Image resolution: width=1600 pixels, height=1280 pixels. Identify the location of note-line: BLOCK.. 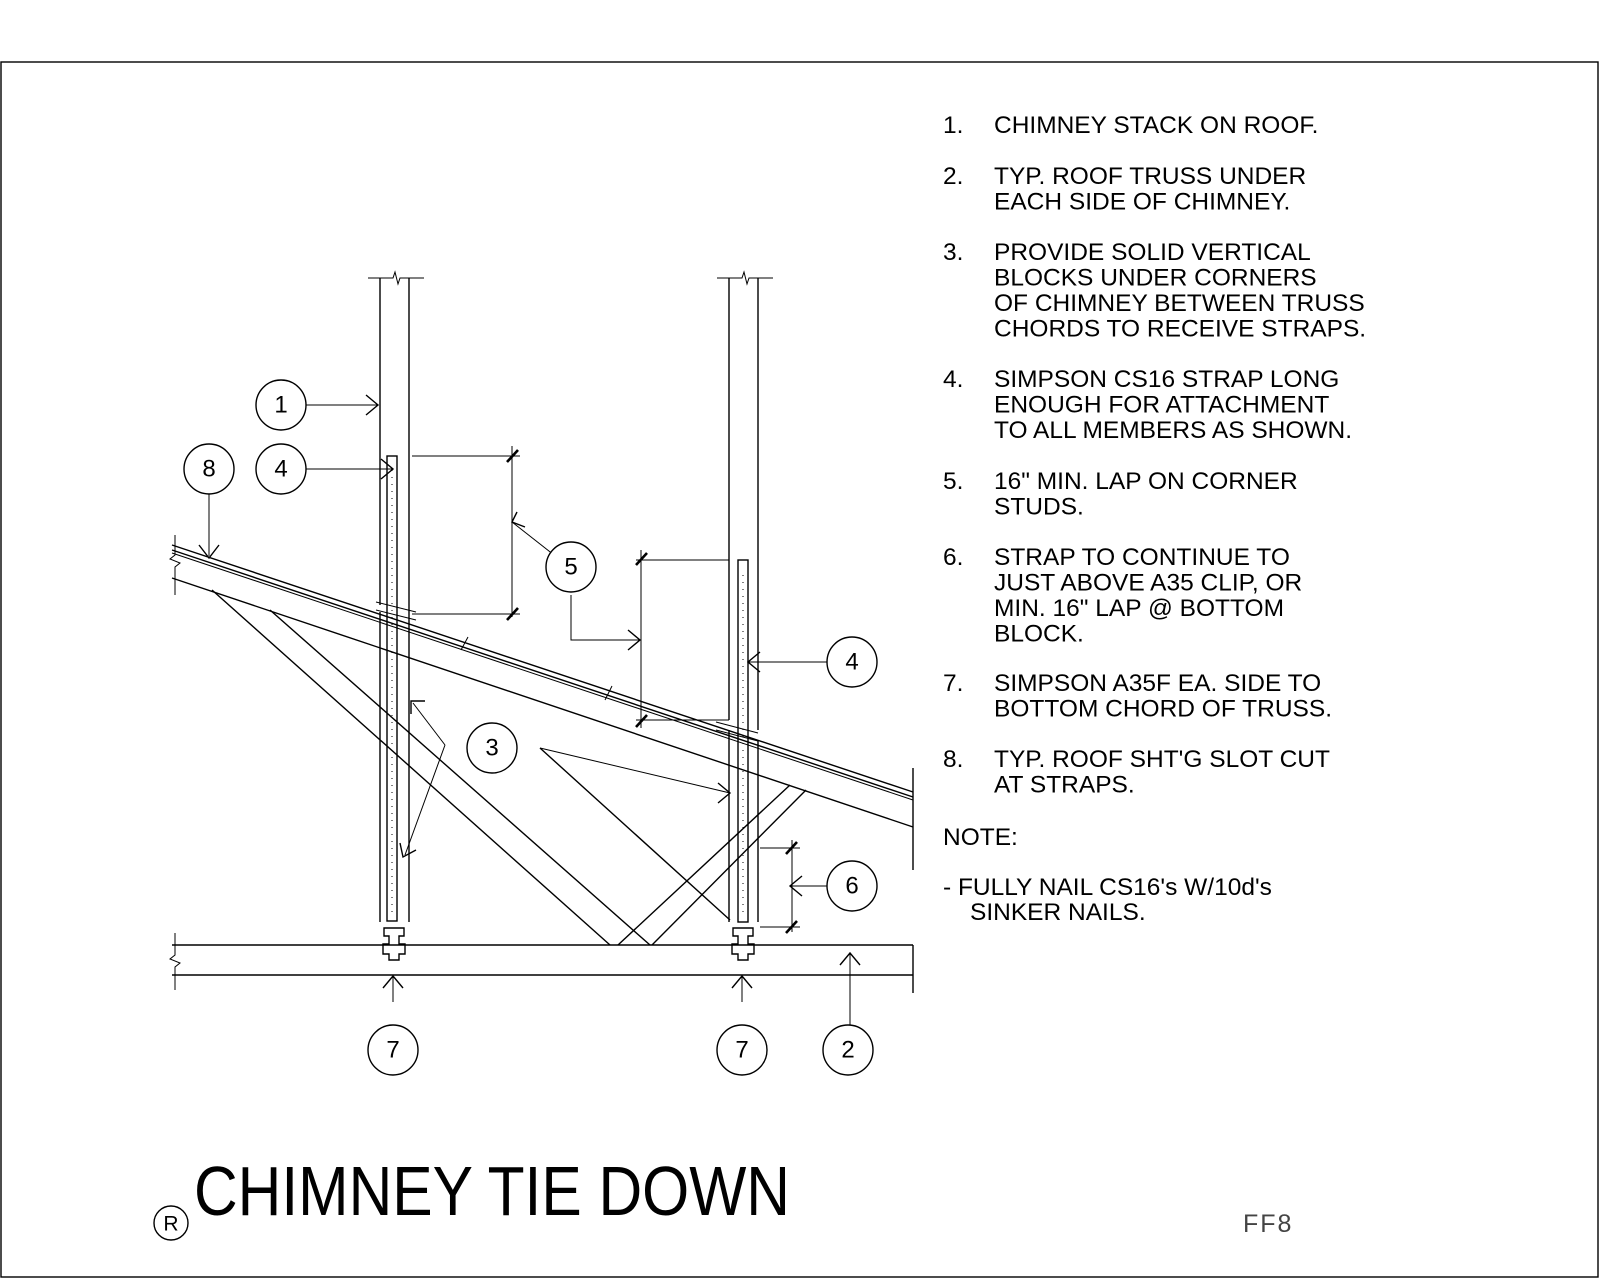
(1039, 634).